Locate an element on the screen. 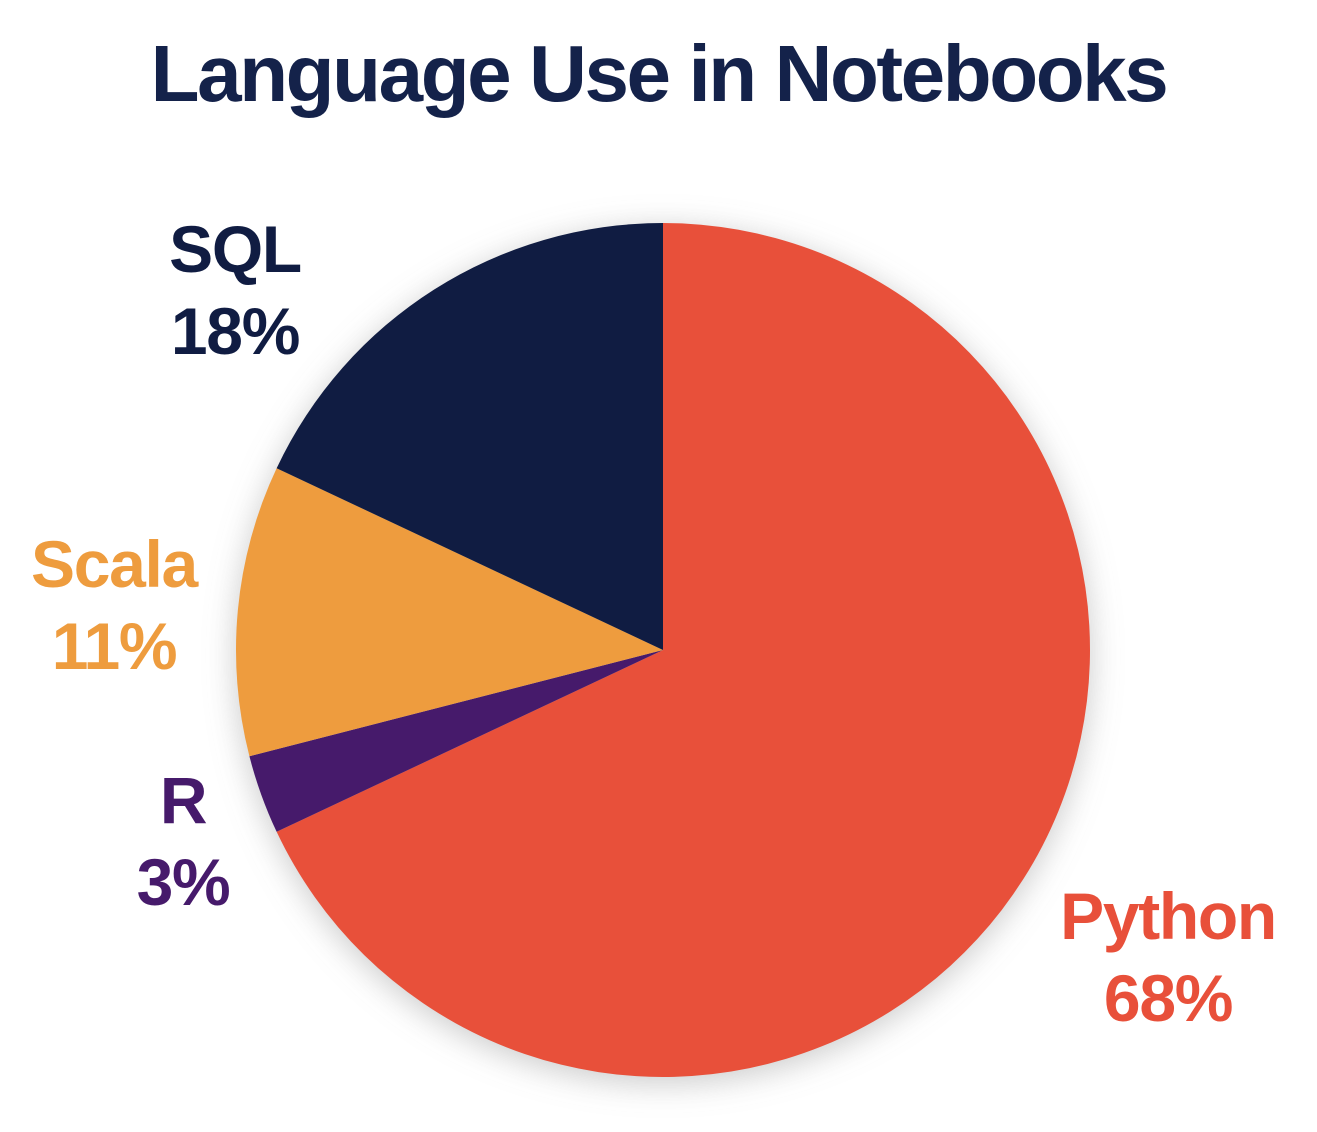  label-python: Python 68% is located at coordinates (1168, 958).